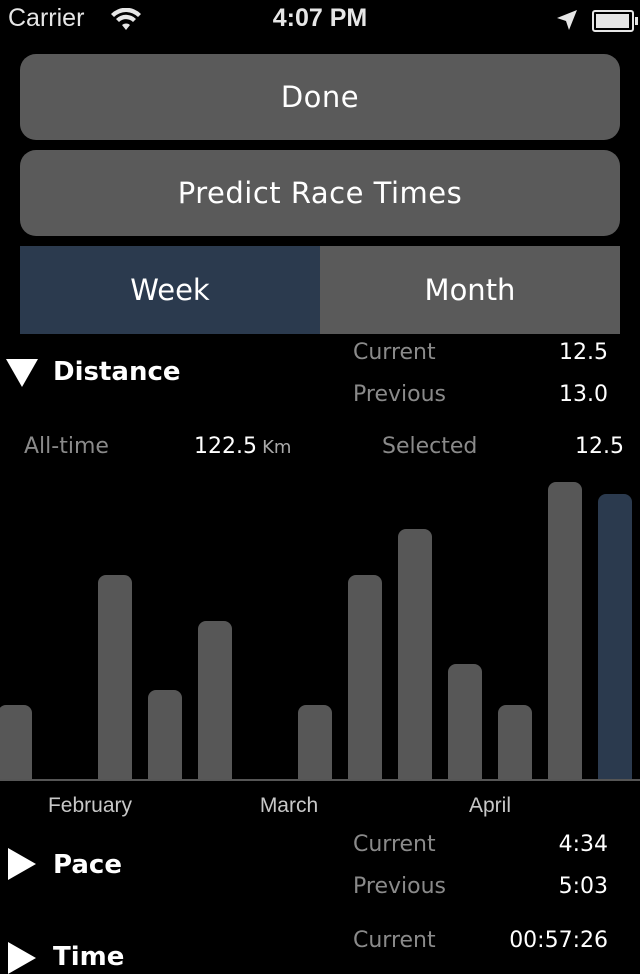 The image size is (640, 974). Describe the element at coordinates (87, 865) in the screenshot. I see `pace-title: Pace` at that location.